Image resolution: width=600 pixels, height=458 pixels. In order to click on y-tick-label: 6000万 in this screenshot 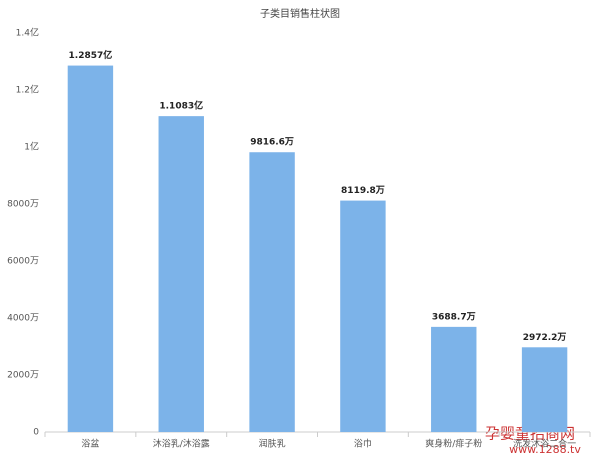, I will do `click(23, 262)`.